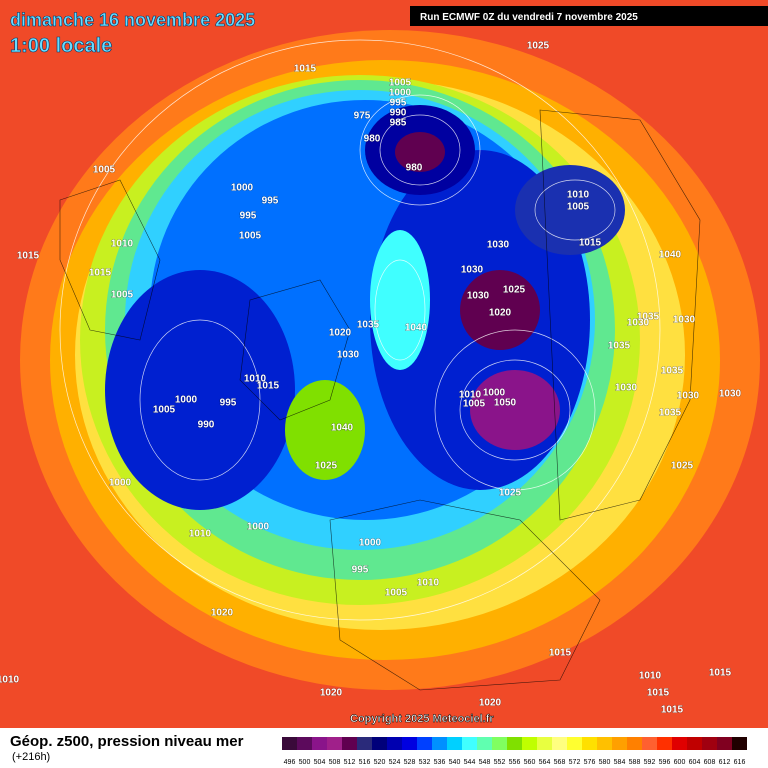 The height and width of the screenshot is (768, 768). What do you see at coordinates (500, 762) in the screenshot?
I see `colorbar-label: 552` at bounding box center [500, 762].